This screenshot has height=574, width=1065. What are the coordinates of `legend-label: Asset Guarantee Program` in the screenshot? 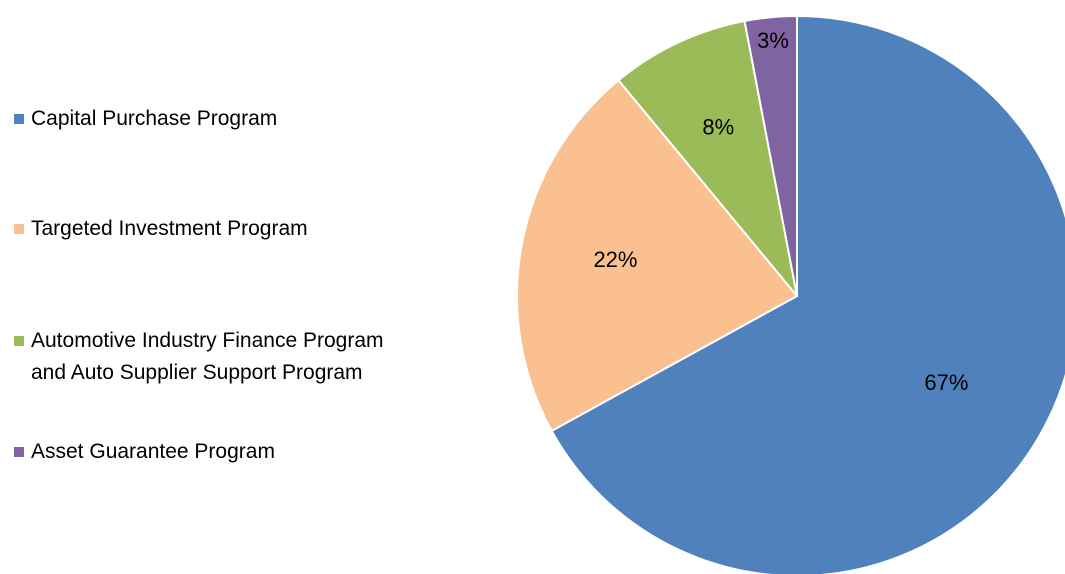 It's located at (153, 451).